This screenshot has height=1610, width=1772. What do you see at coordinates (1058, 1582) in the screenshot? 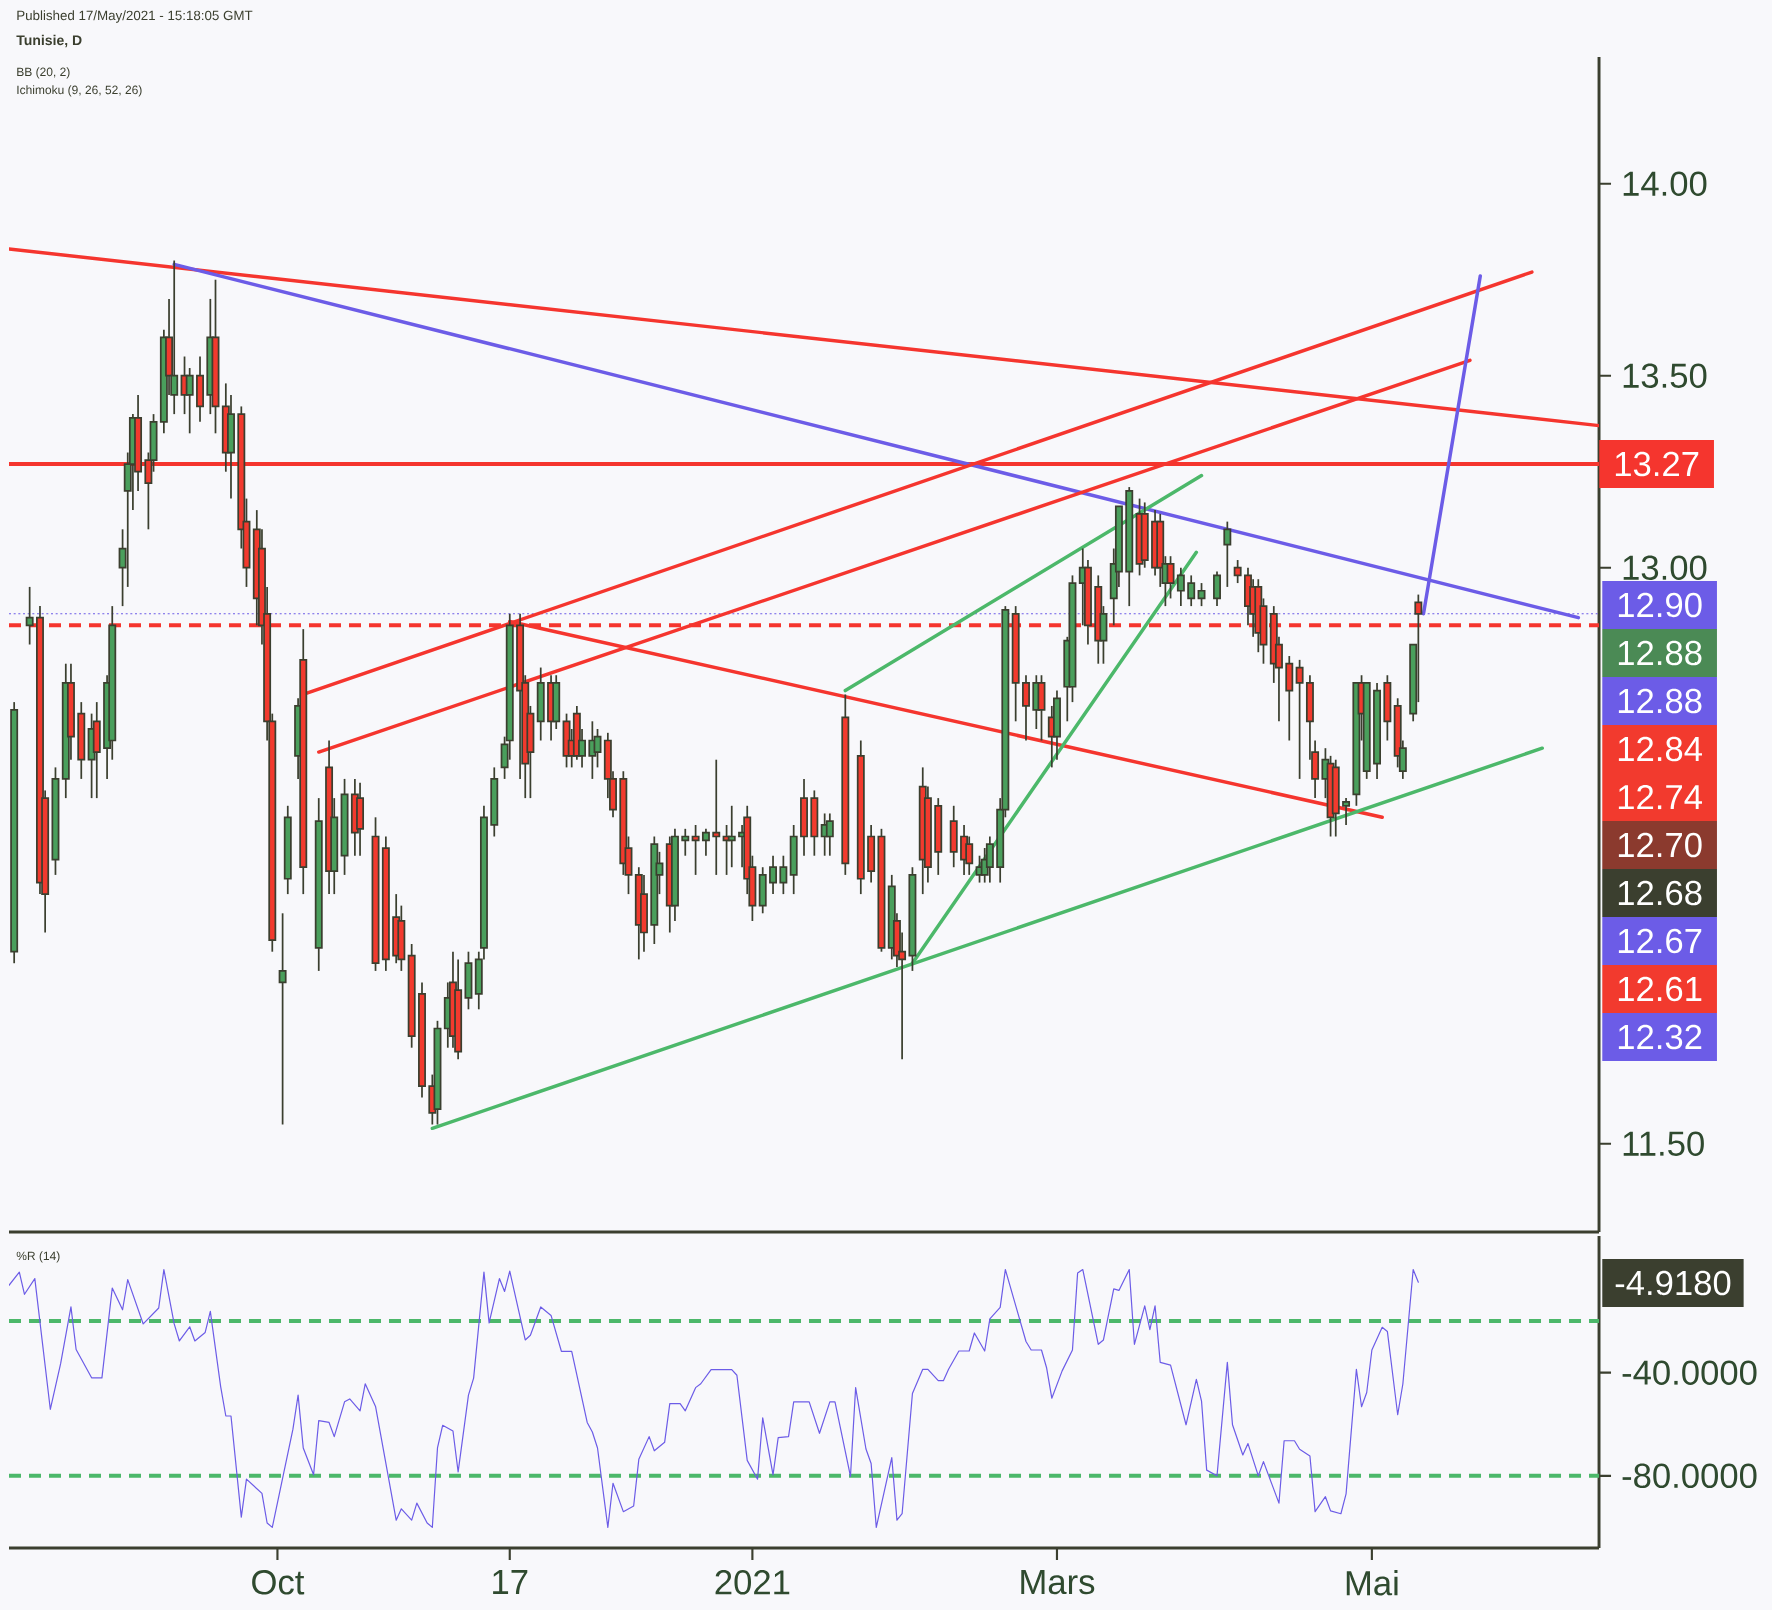
I see `x-tick-label: Mars` at bounding box center [1058, 1582].